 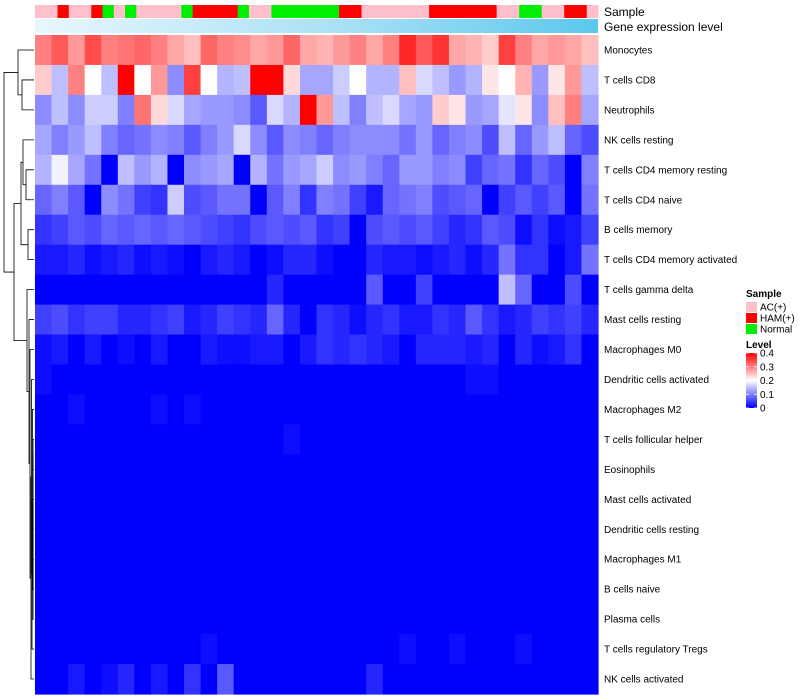 What do you see at coordinates (773, 308) in the screenshot?
I see `legend-sample-label: AC(+)` at bounding box center [773, 308].